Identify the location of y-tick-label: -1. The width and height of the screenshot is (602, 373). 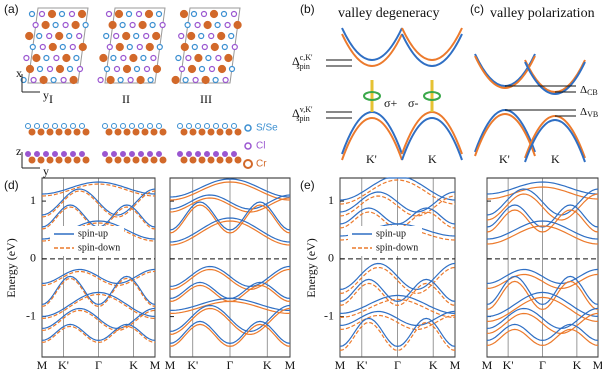
(329, 315).